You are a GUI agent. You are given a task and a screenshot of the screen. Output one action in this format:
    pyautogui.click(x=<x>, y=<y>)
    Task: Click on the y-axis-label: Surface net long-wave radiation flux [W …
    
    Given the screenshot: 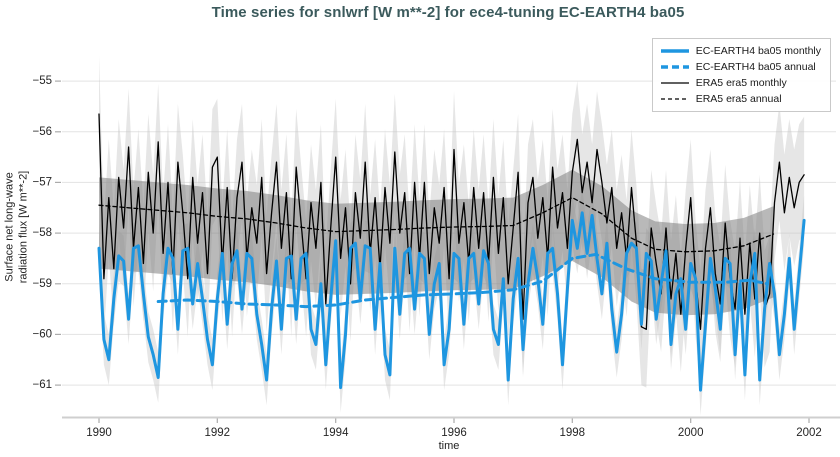 What is the action you would take?
    pyautogui.click(x=17, y=227)
    